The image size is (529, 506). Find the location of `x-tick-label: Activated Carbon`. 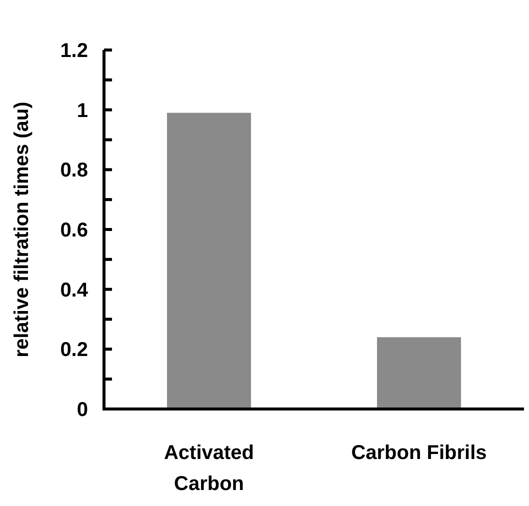

x-tick-label: Activated Carbon is located at coordinates (209, 468).